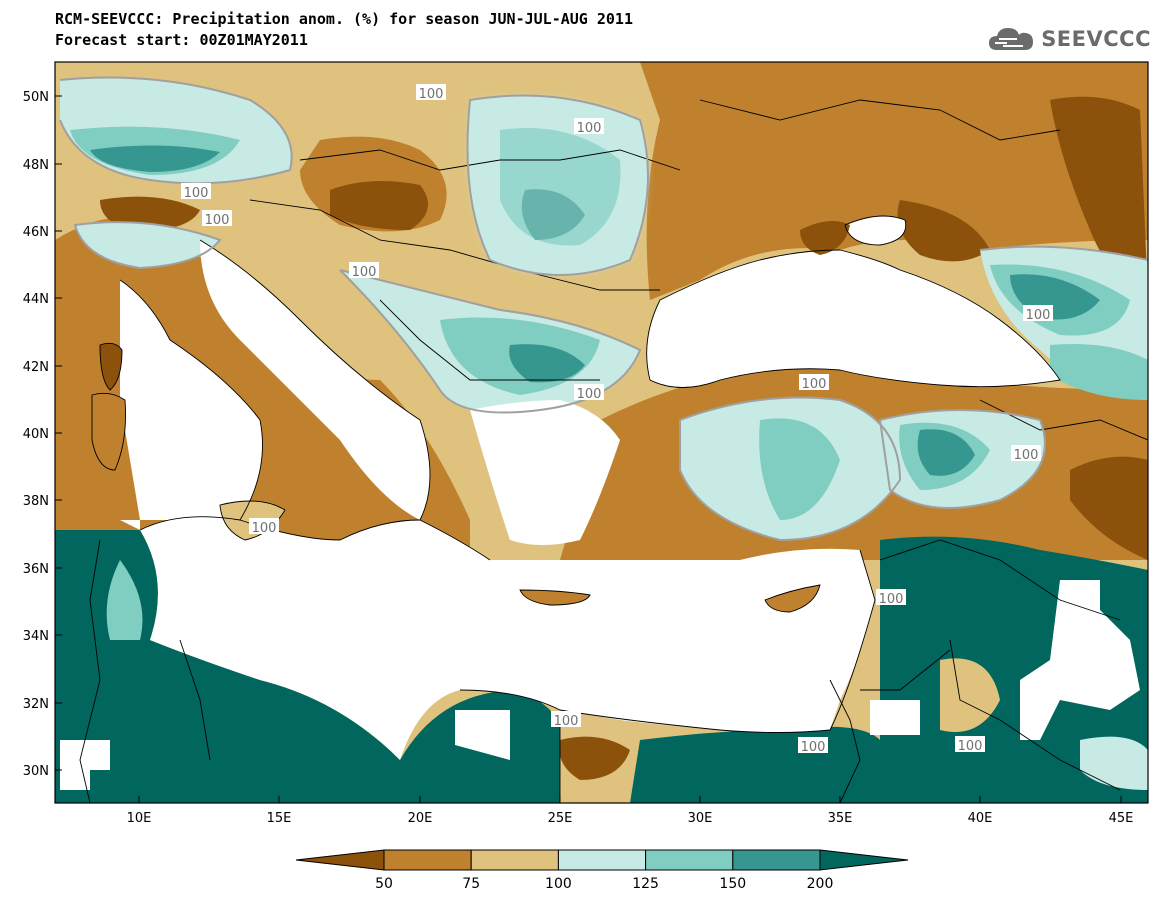 The height and width of the screenshot is (907, 1165). Describe the element at coordinates (191, 400) in the screenshot. I see `tyrrhenian-sea` at that location.